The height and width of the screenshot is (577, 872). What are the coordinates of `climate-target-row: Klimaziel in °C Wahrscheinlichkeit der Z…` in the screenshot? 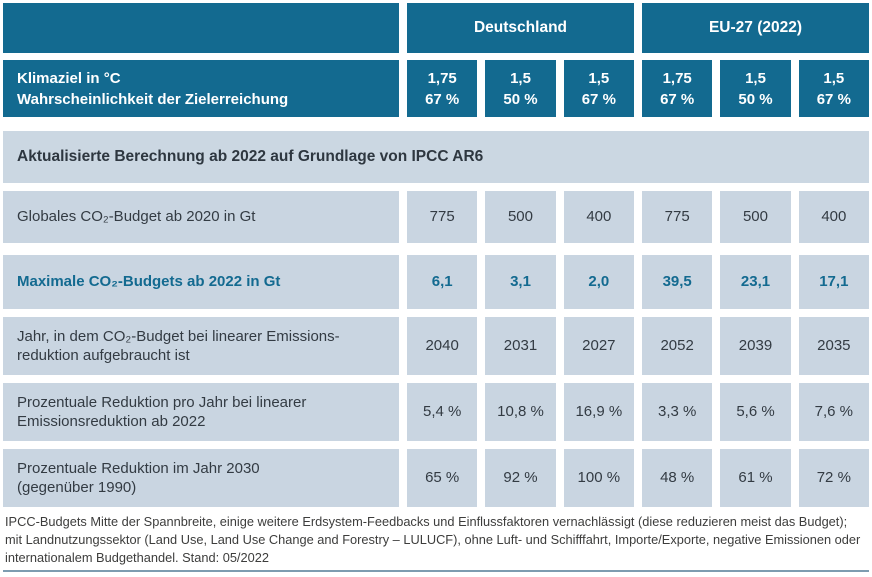 It's located at (436, 88).